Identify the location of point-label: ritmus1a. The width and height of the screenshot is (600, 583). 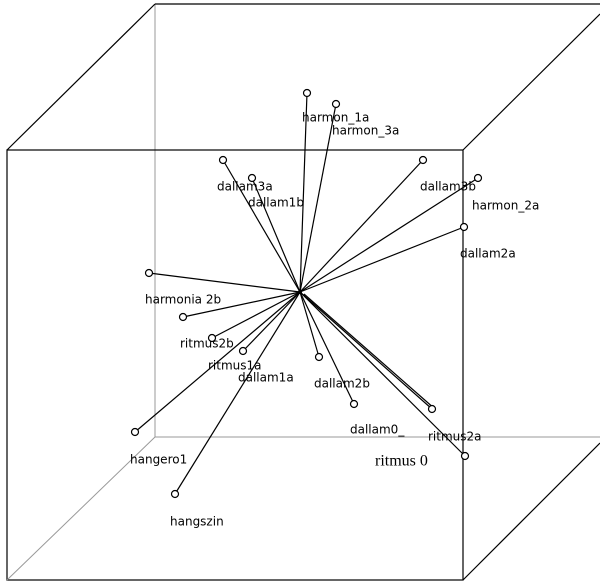
(235, 366).